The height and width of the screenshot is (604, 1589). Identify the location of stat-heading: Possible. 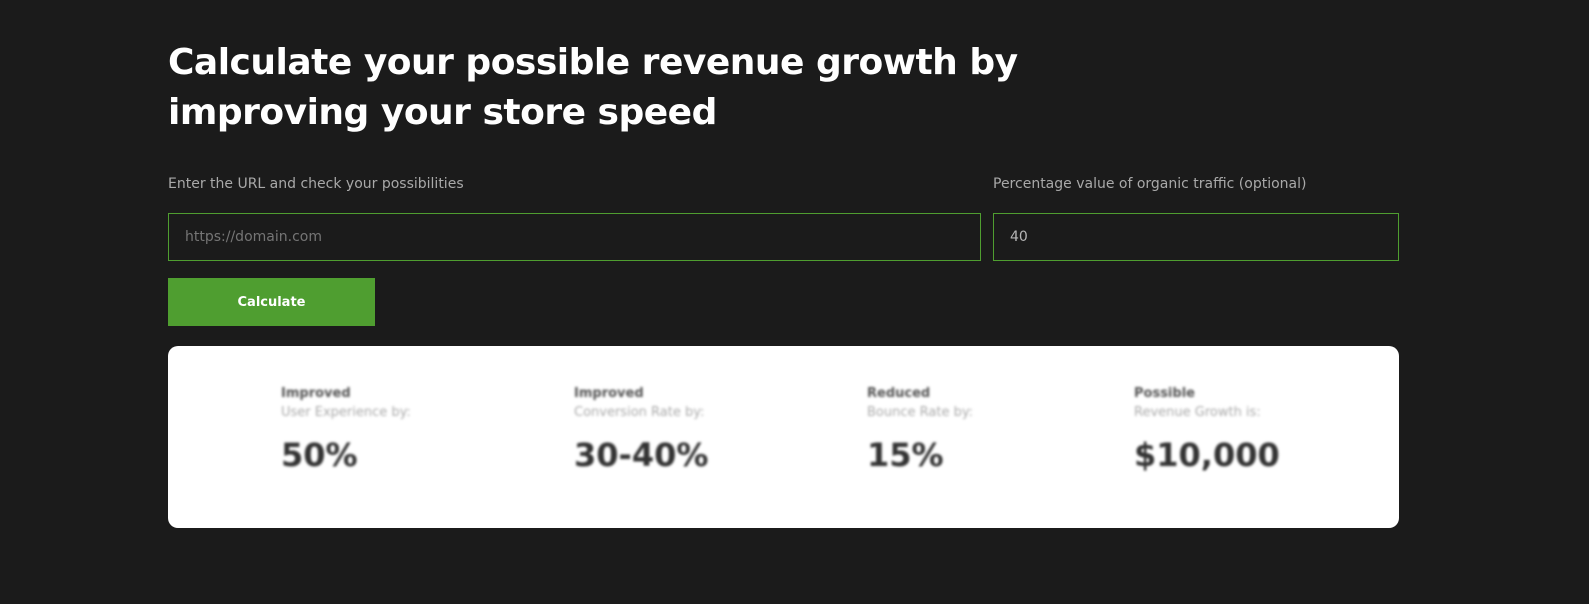
(1164, 393).